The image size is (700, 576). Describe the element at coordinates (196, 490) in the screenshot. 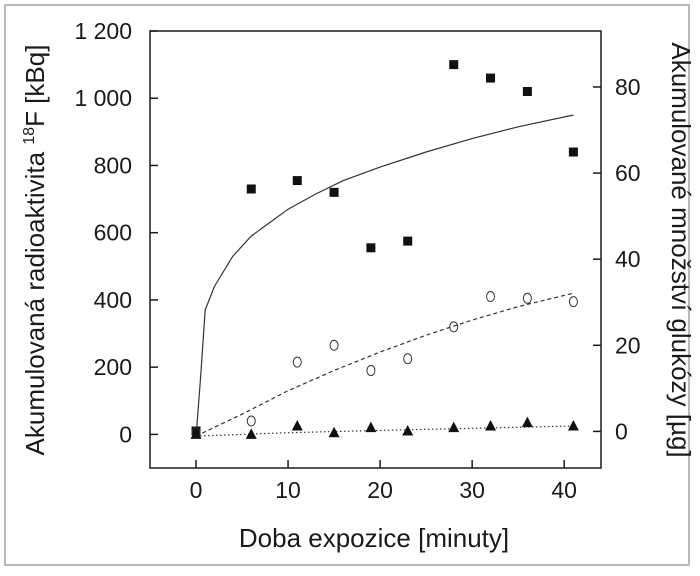

I see `x-tick-label: 0` at that location.